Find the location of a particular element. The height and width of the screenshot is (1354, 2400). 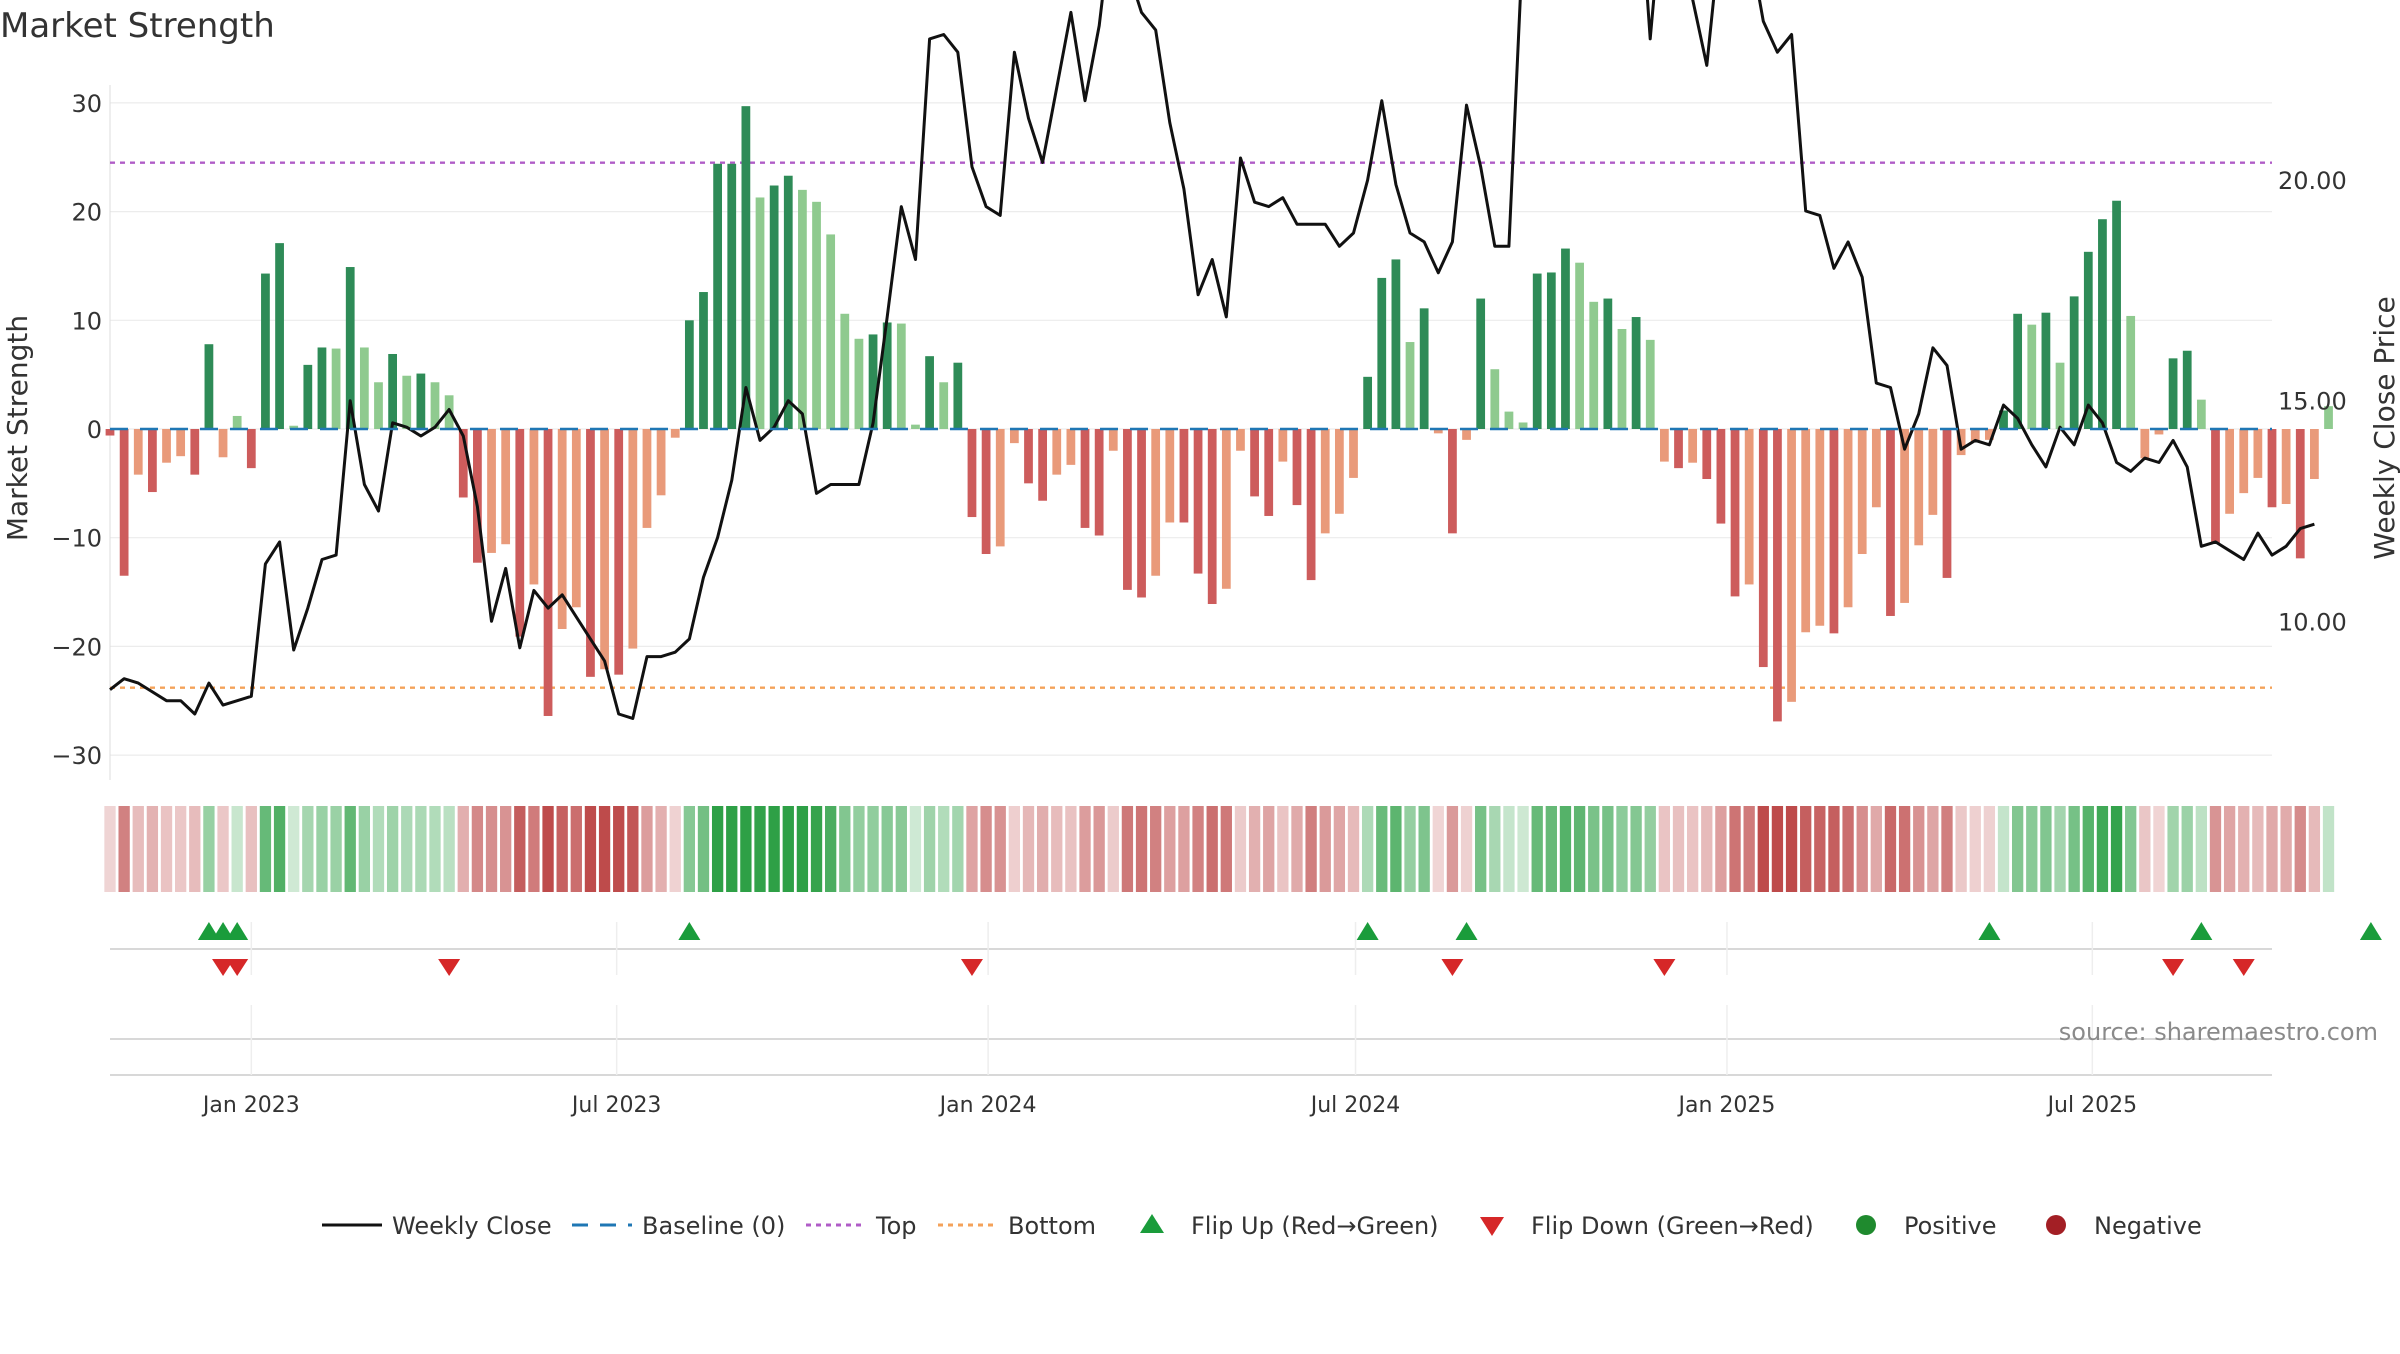

y-tick-label-left: −20 is located at coordinates (76, 647).